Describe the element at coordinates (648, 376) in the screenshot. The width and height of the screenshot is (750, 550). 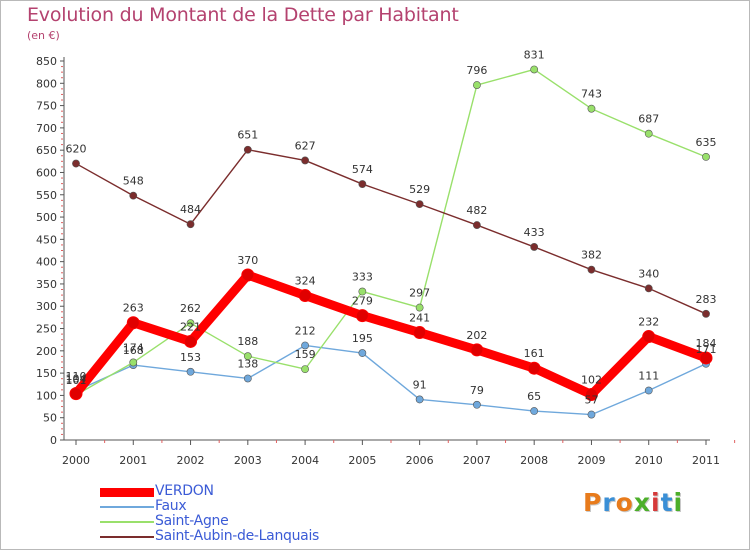
I see `data-label-faux: 111` at that location.